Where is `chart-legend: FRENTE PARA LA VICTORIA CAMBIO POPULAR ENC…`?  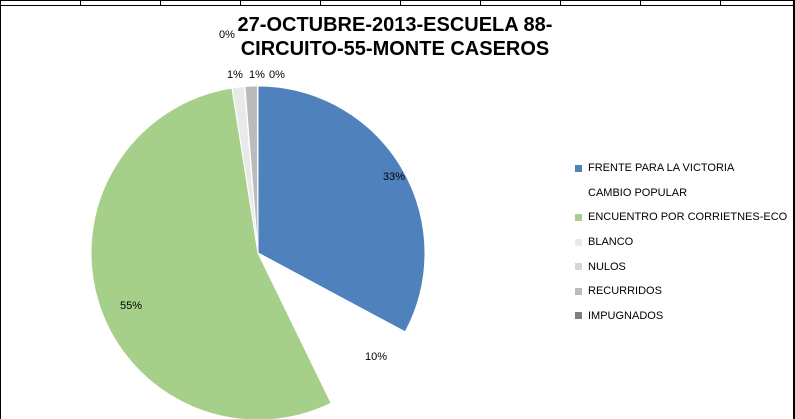 chart-legend: FRENTE PARA LA VICTORIA CAMBIO POPULAR ENC… is located at coordinates (681, 242).